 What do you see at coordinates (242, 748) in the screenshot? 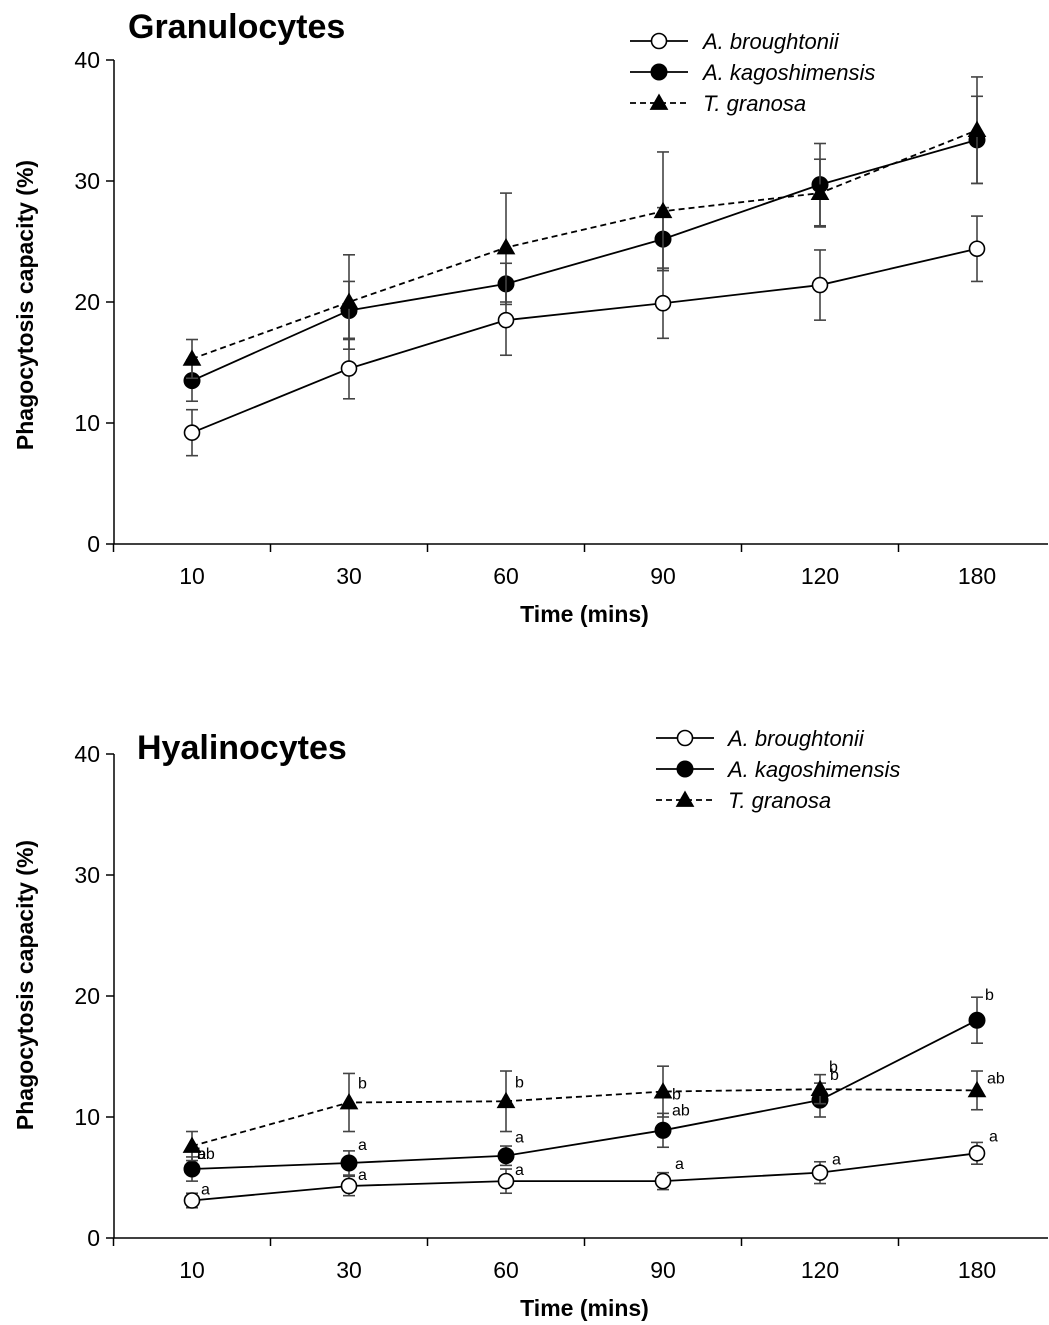
I see `chart-title: Hyalinocytes` at bounding box center [242, 748].